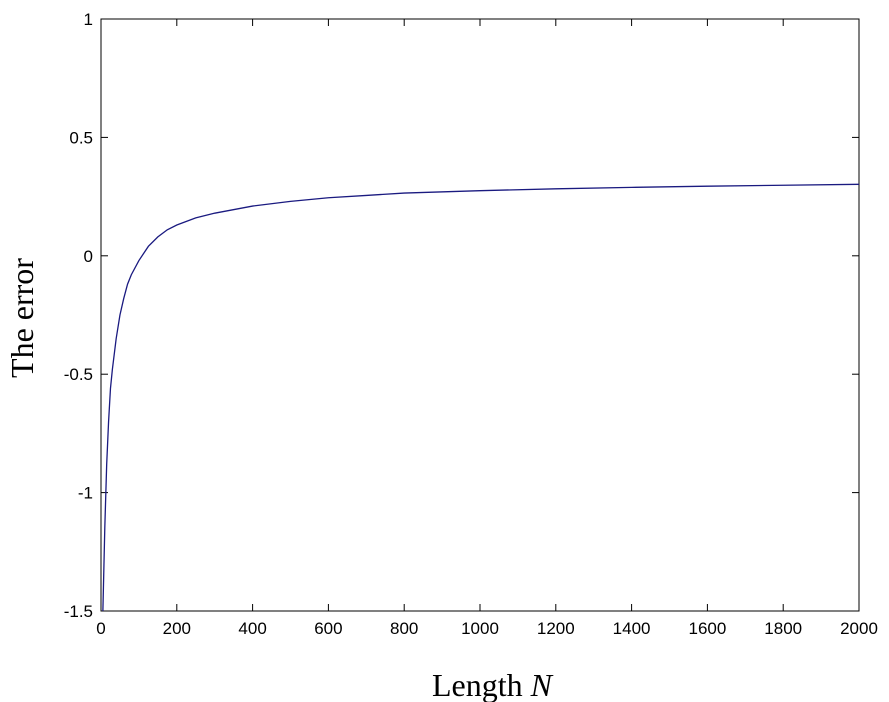 The image size is (889, 702). Describe the element at coordinates (88, 19) in the screenshot. I see `y-tick-label: 1` at that location.